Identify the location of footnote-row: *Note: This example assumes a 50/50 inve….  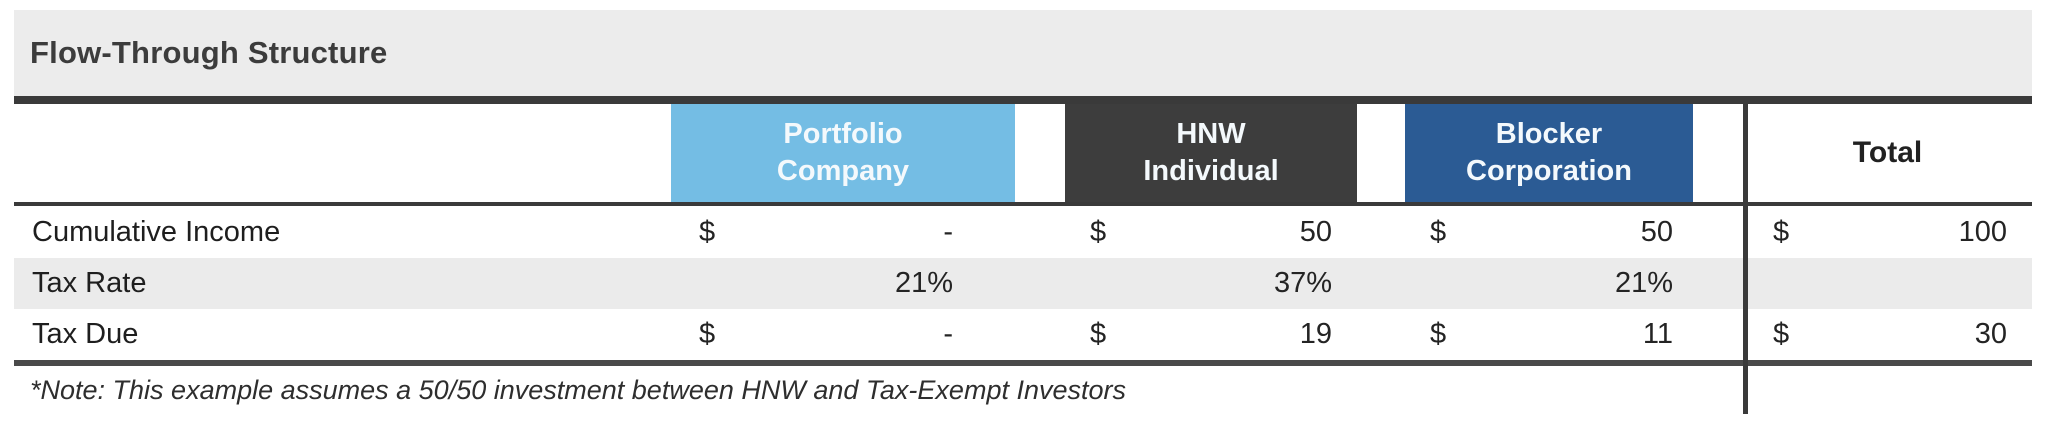
(1023, 390).